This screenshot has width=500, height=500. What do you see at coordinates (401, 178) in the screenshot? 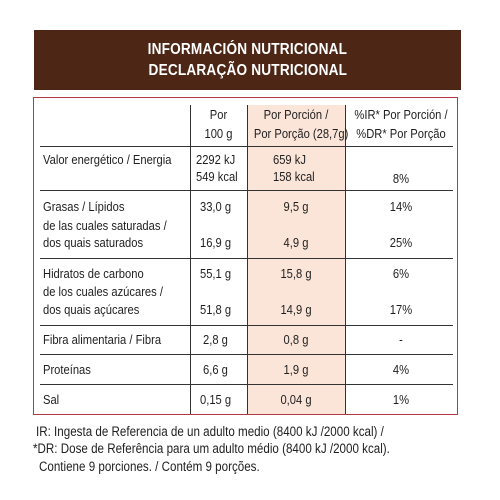
I see `energy-ir: 8%` at bounding box center [401, 178].